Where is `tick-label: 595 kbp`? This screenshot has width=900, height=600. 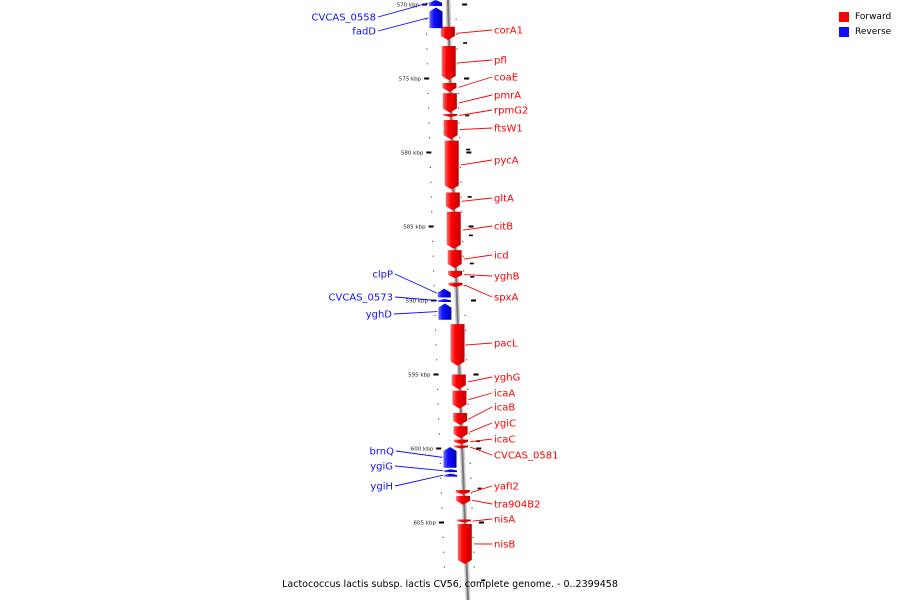
tick-label: 595 kbp is located at coordinates (419, 376).